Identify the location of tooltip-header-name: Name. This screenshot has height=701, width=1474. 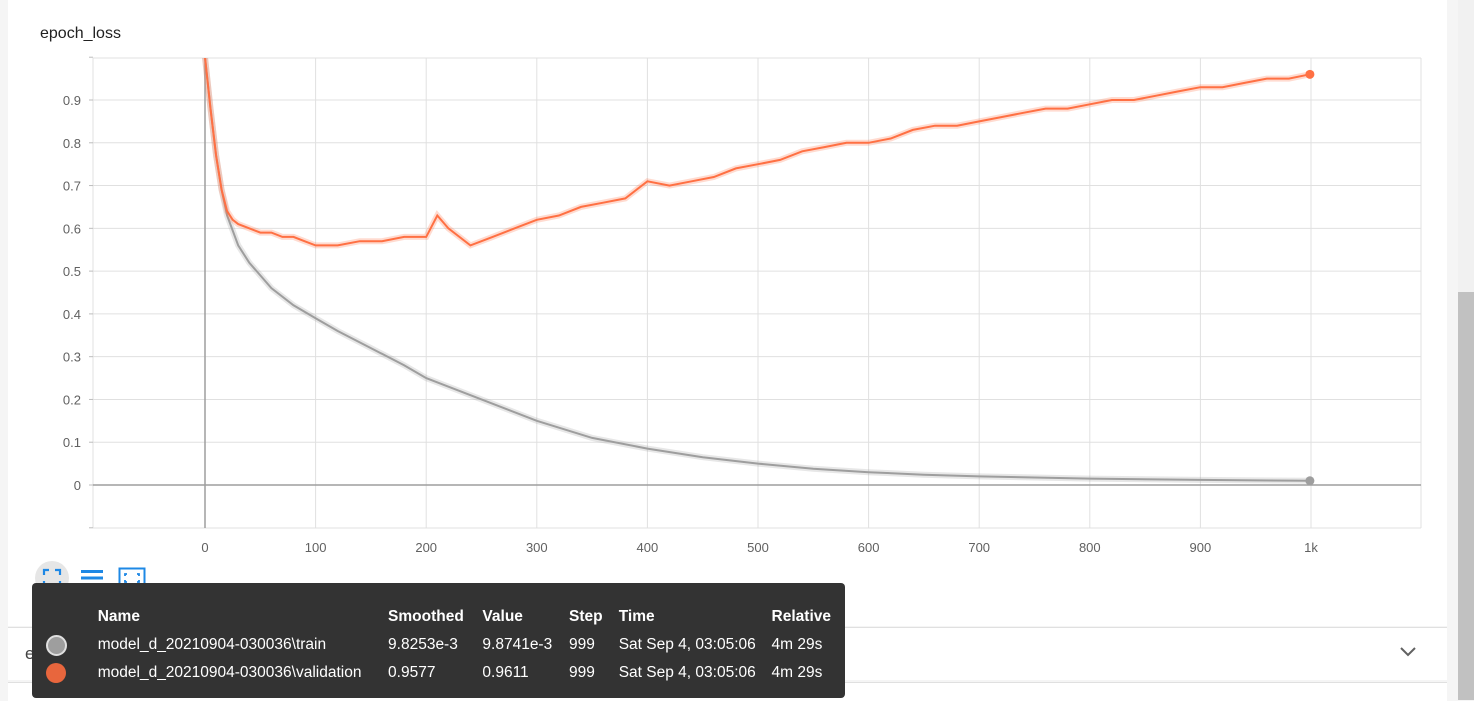
(118, 616).